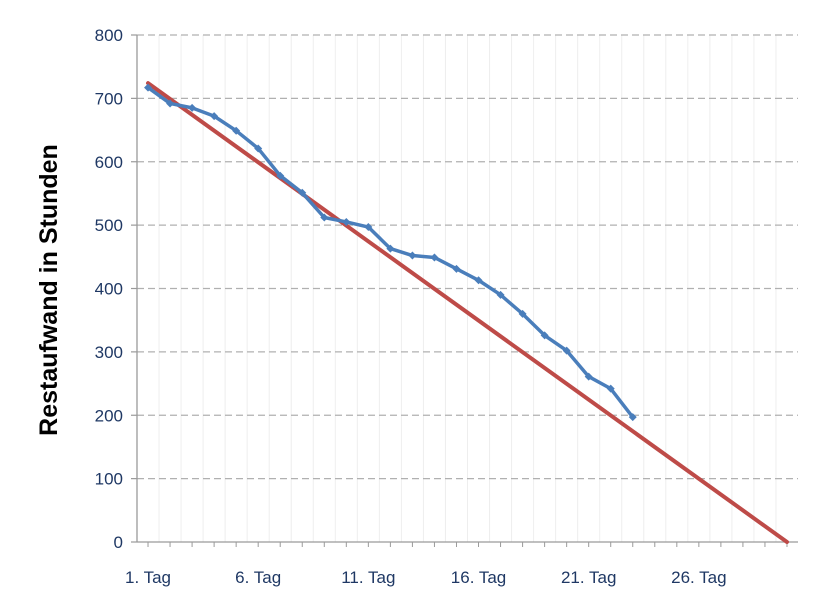 This screenshot has height=593, width=820. What do you see at coordinates (109, 225) in the screenshot?
I see `y-tick-label: 500` at bounding box center [109, 225].